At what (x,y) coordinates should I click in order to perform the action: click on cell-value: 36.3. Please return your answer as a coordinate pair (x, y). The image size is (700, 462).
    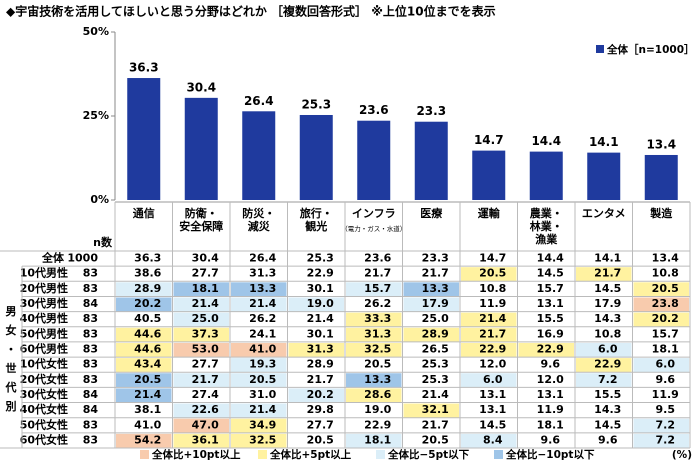
    Looking at the image, I should click on (147, 258).